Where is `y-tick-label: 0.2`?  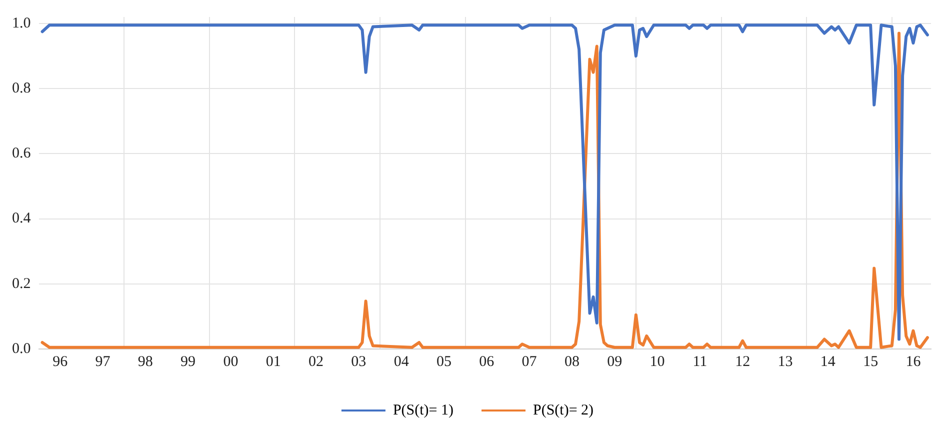 y-tick-label: 0.2 is located at coordinates (21, 284).